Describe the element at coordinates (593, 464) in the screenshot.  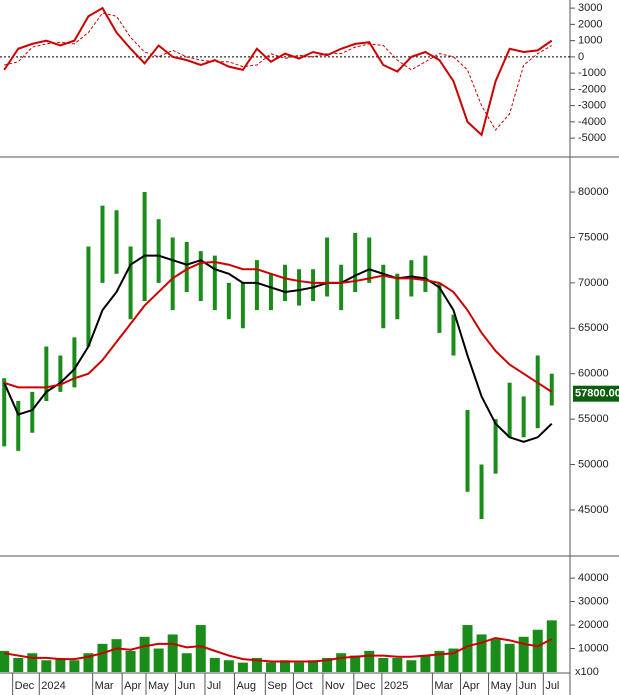
I see `y-tick-label: 50000` at that location.